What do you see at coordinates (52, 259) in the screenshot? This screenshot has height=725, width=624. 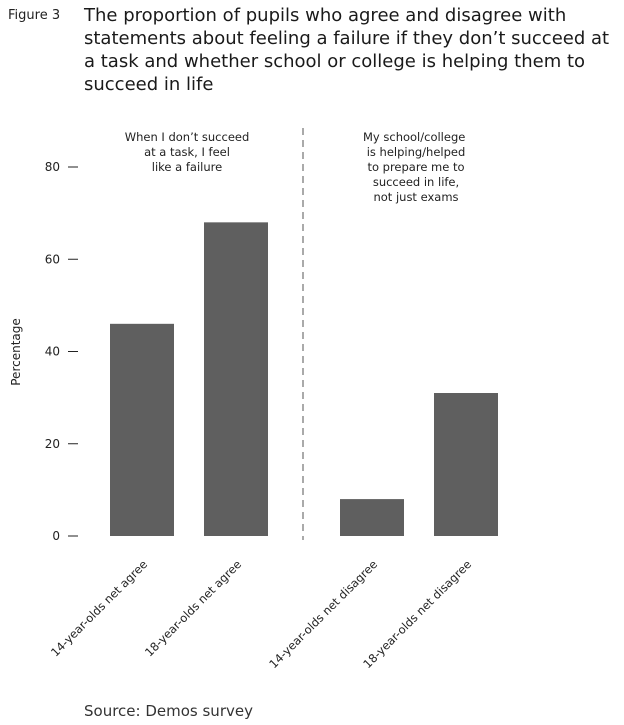 I see `y-tick-label: 60` at bounding box center [52, 259].